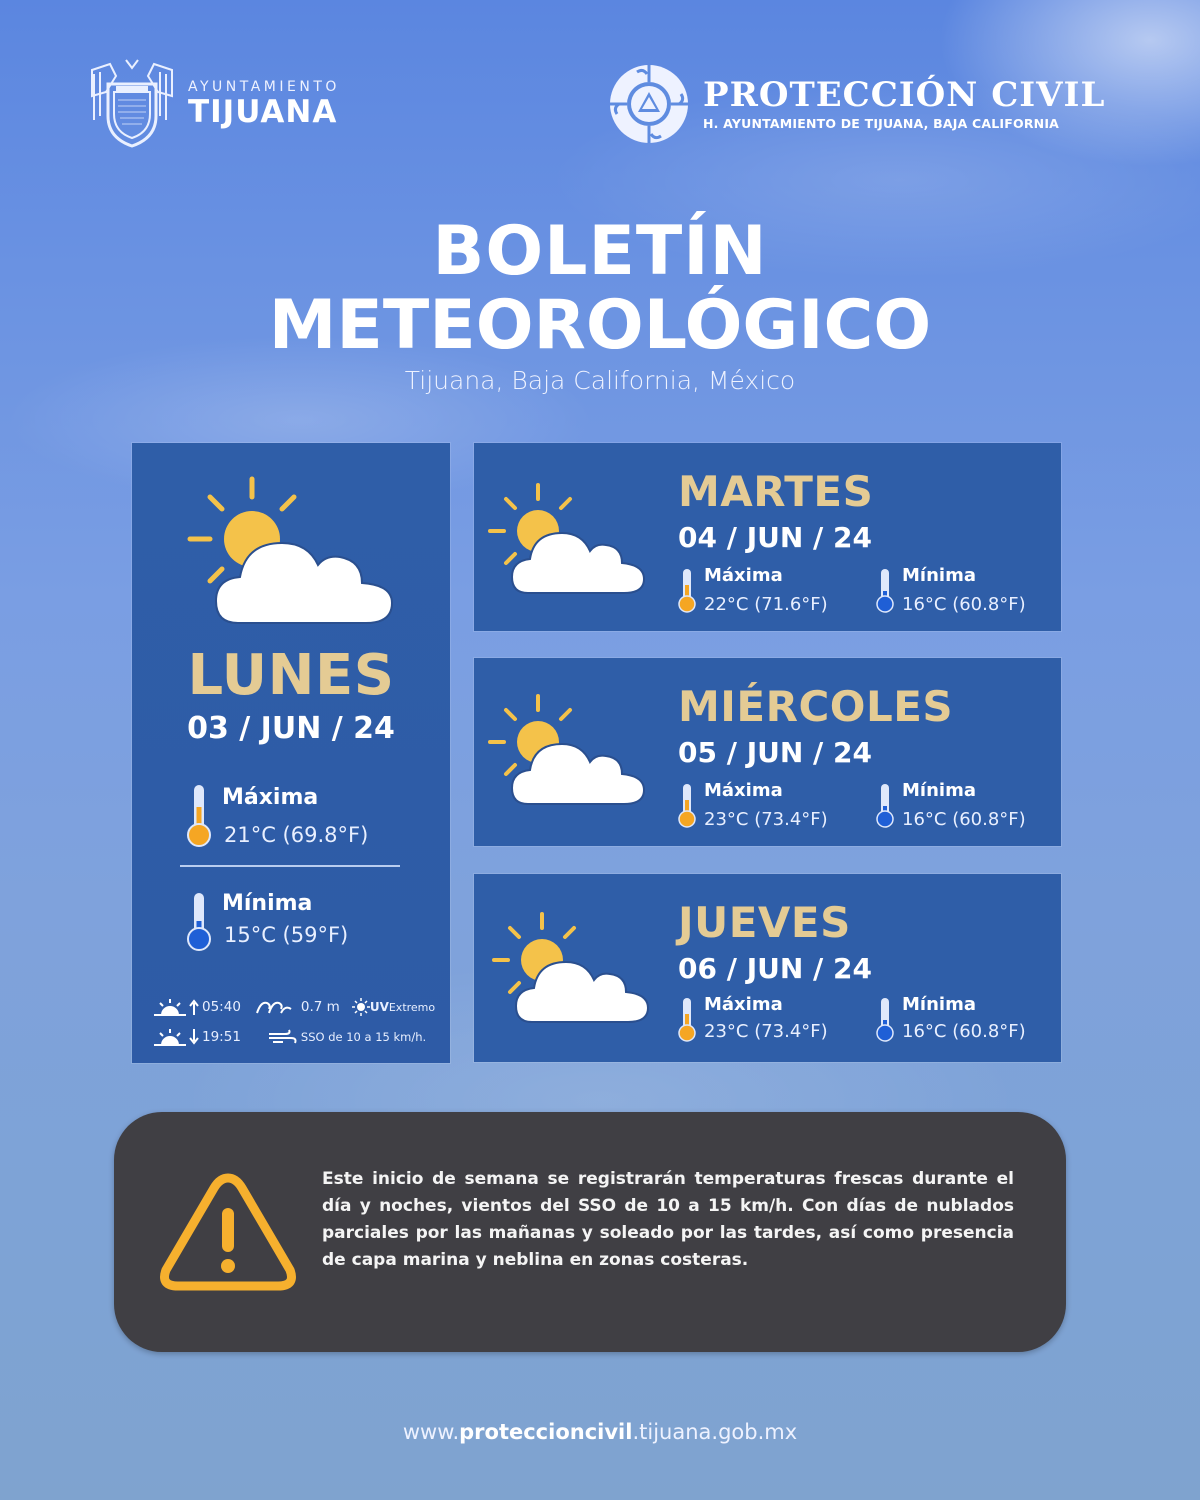 This screenshot has width=1200, height=1500. What do you see at coordinates (264, 86) in the screenshot?
I see `ayuntamiento-label: AYUNTAMIENTO` at bounding box center [264, 86].